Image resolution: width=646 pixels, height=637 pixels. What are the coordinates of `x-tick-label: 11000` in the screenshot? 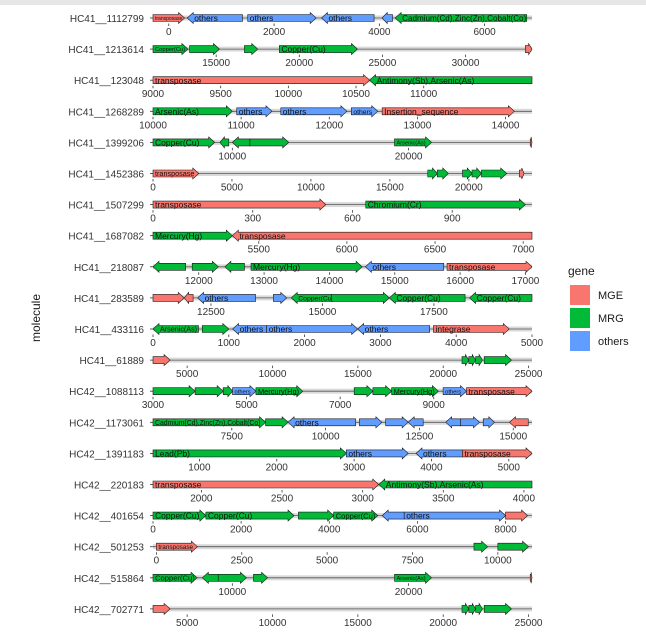 It's located at (242, 125).